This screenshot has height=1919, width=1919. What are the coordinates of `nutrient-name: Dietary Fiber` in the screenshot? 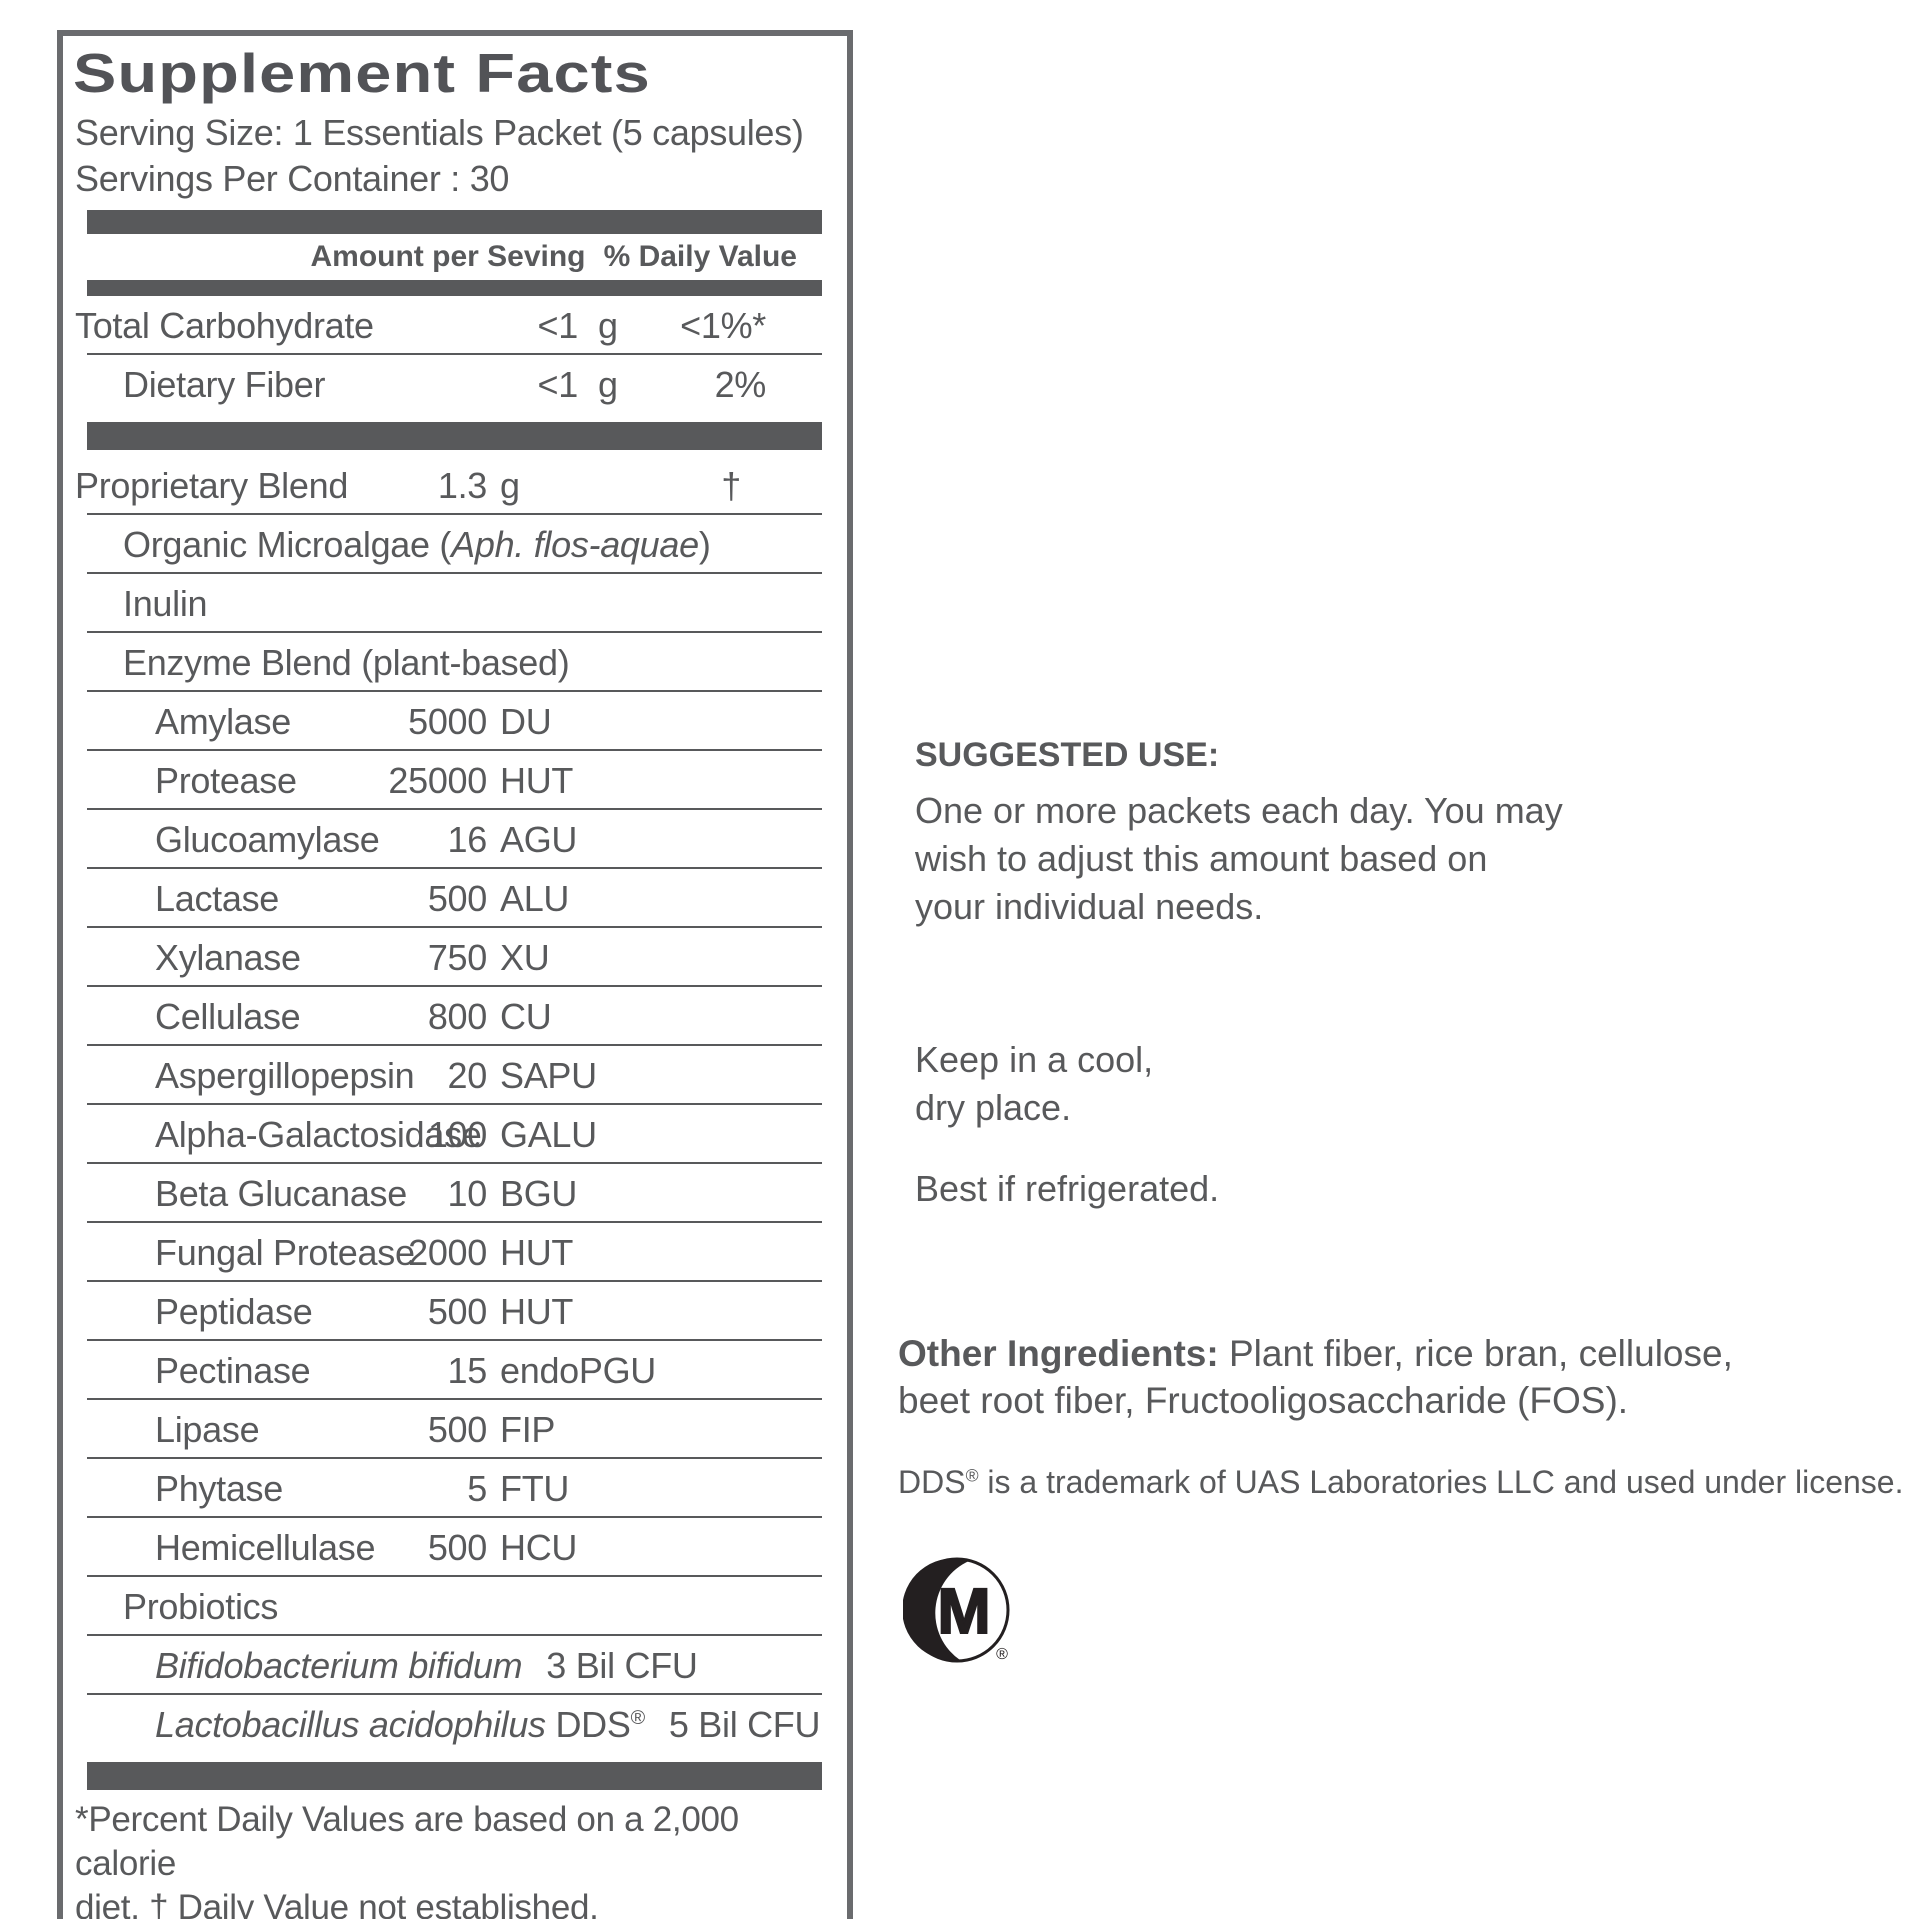 It's located at (224, 384).